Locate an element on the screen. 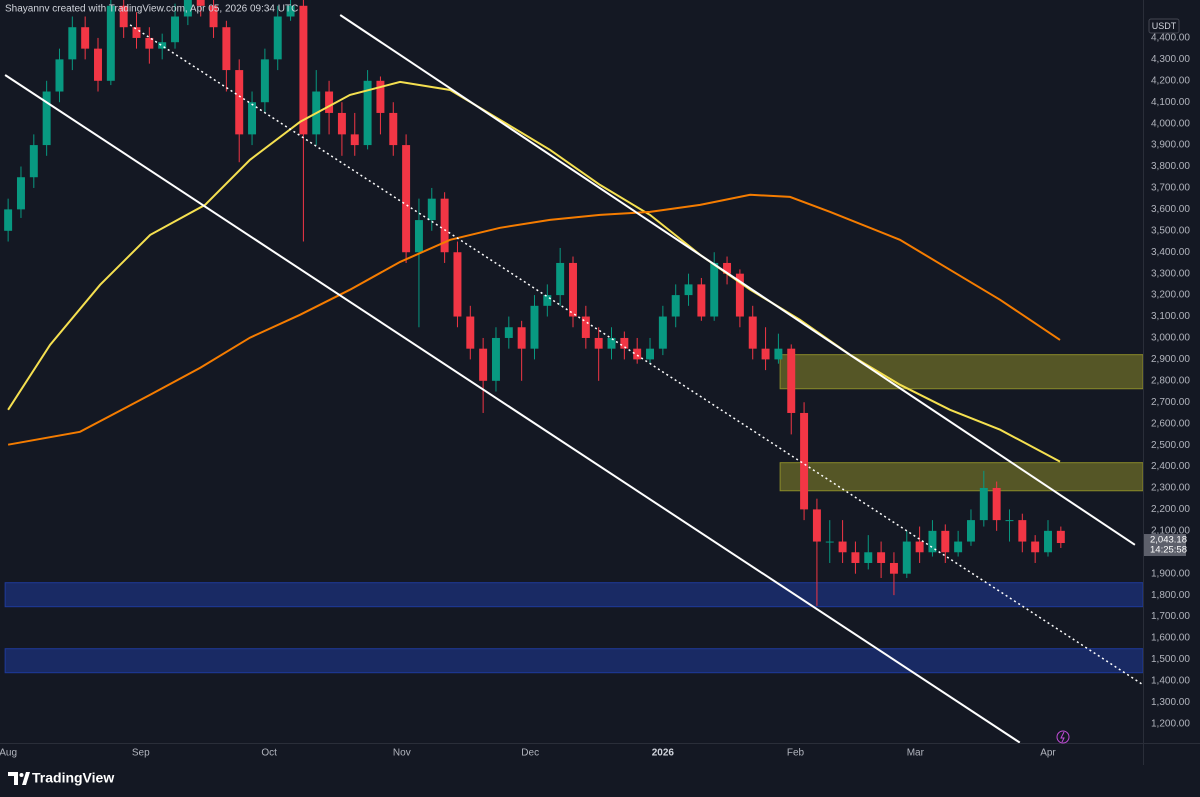  alert-bolt is located at coordinates (1062, 737).